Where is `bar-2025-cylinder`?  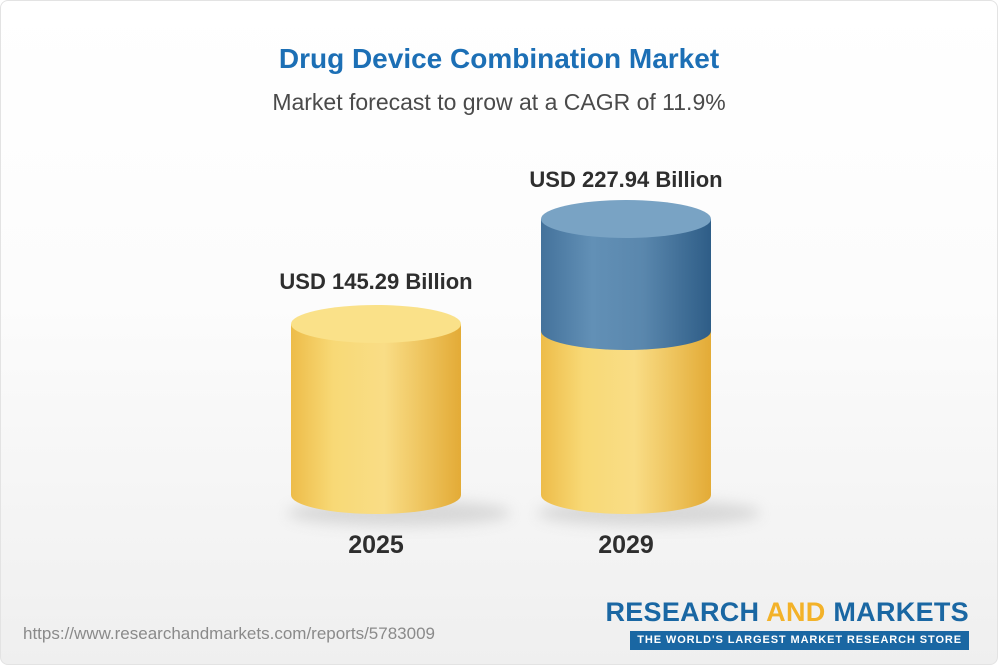 bar-2025-cylinder is located at coordinates (376, 409).